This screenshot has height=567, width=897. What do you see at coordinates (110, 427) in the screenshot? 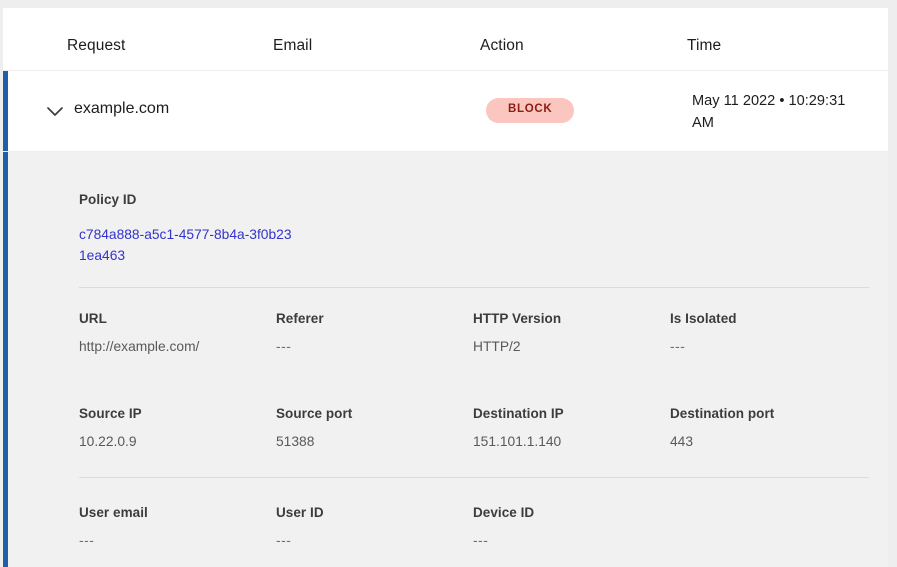
I see `field-source-ip: Source IP 10.22.0.9` at bounding box center [110, 427].